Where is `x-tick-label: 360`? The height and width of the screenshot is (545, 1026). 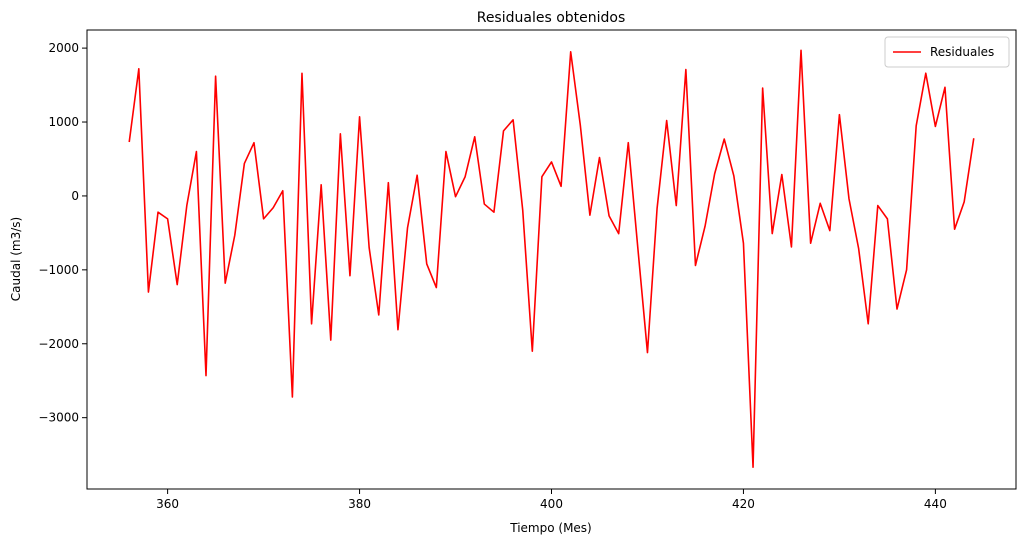
x-tick-label: 360 is located at coordinates (167, 504).